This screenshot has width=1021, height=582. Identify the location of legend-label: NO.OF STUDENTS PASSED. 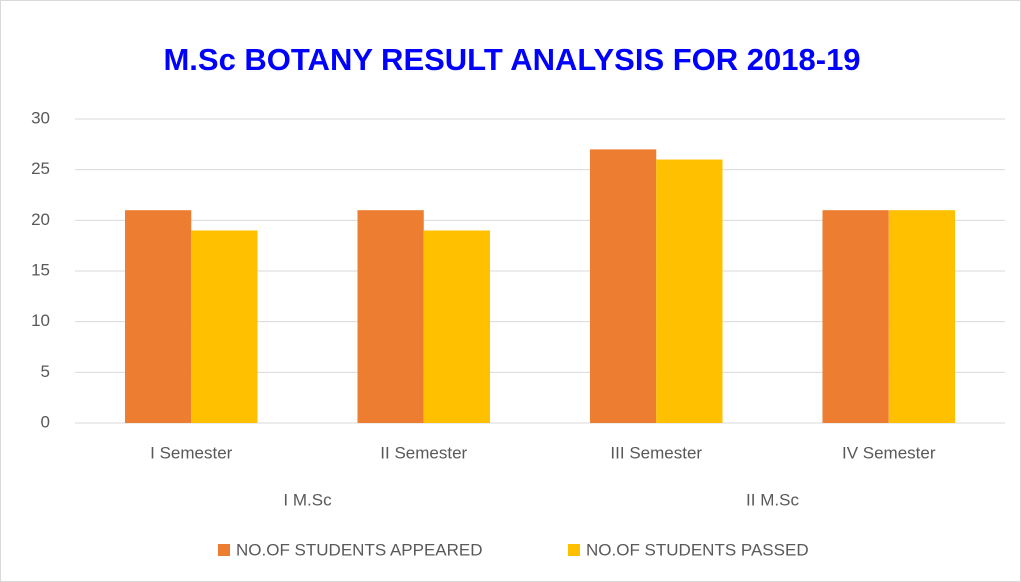
(697, 549).